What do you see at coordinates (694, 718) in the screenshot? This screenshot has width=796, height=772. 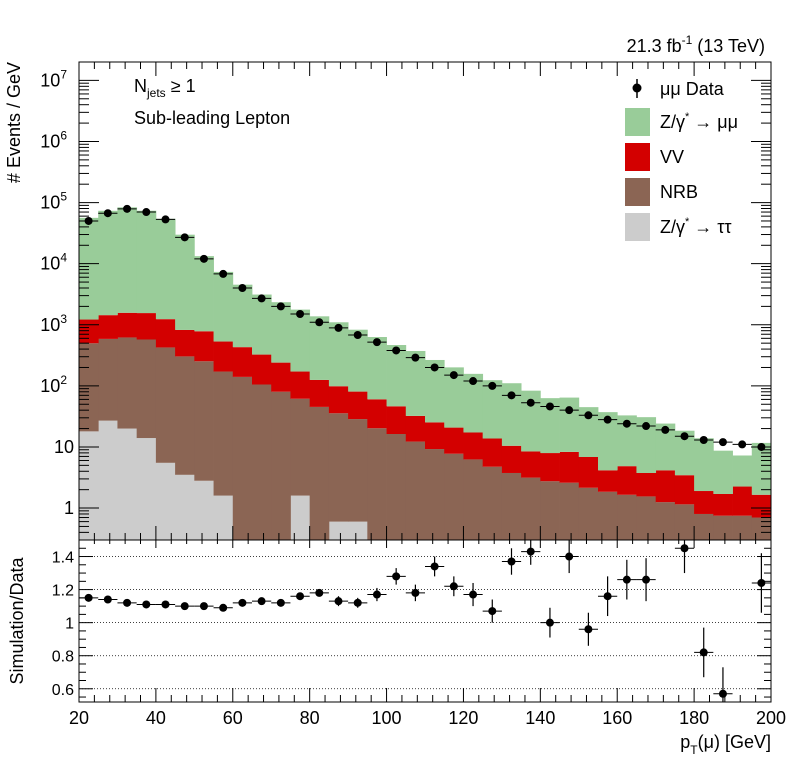 I see `x-tick-label: 180` at bounding box center [694, 718].